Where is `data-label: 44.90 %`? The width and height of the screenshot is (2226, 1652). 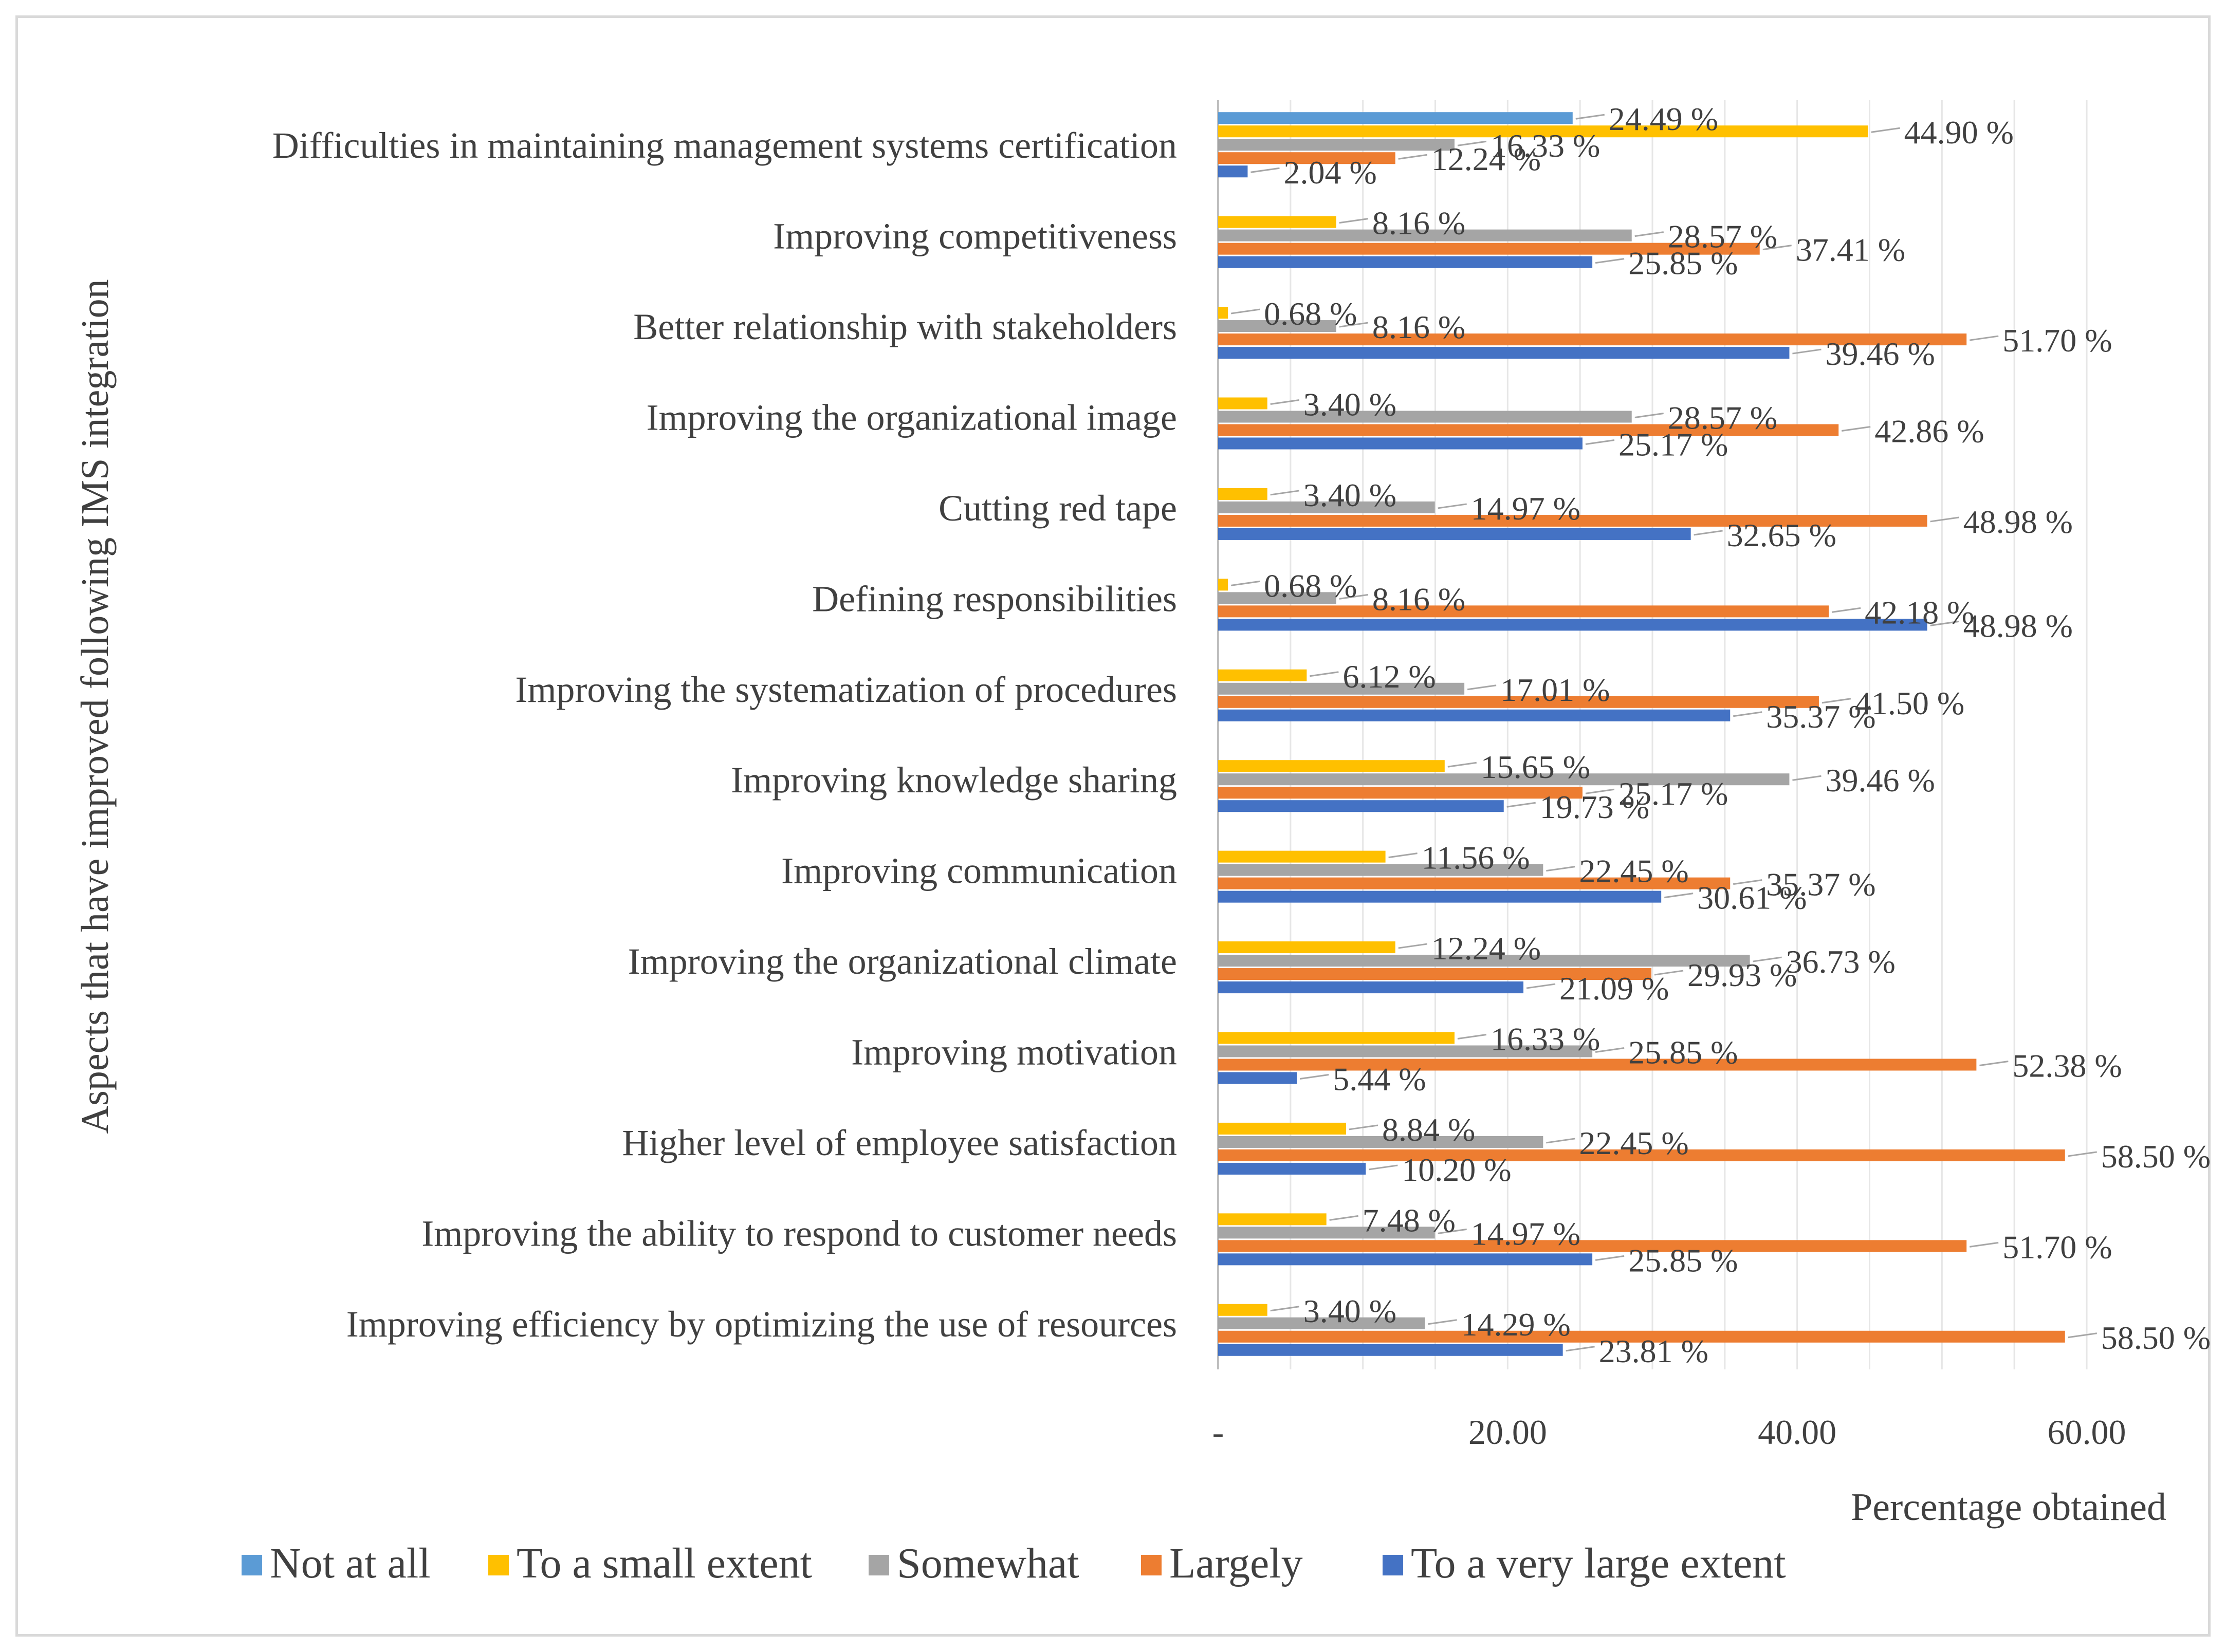 data-label: 44.90 % is located at coordinates (1959, 132).